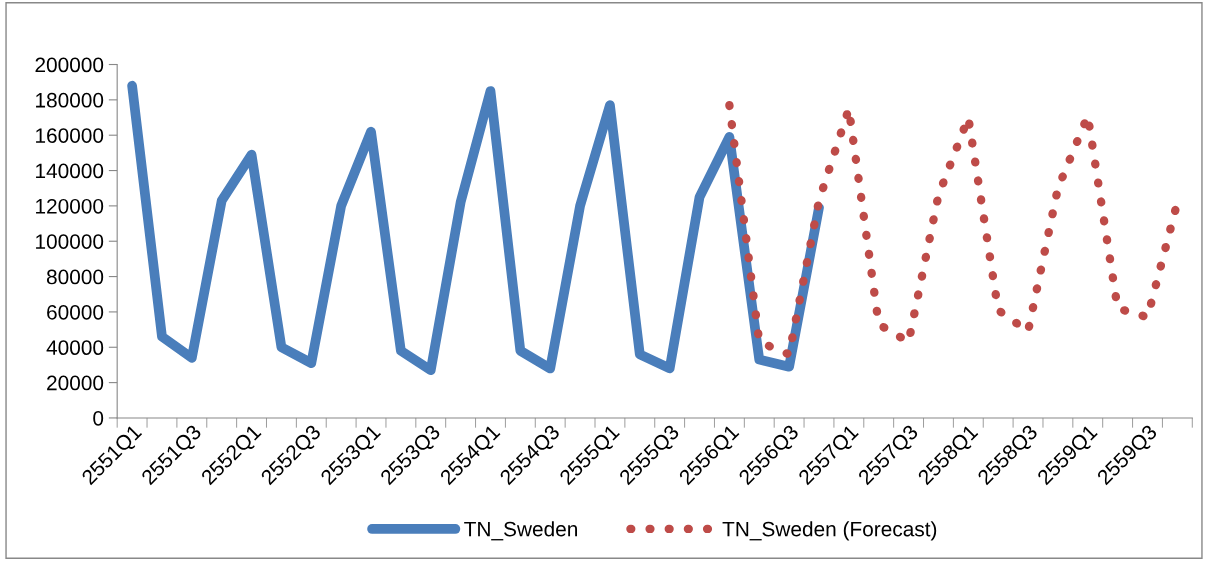 Image resolution: width=1208 pixels, height=561 pixels. What do you see at coordinates (70, 241) in the screenshot?
I see `y-tick-label: 100000` at bounding box center [70, 241].